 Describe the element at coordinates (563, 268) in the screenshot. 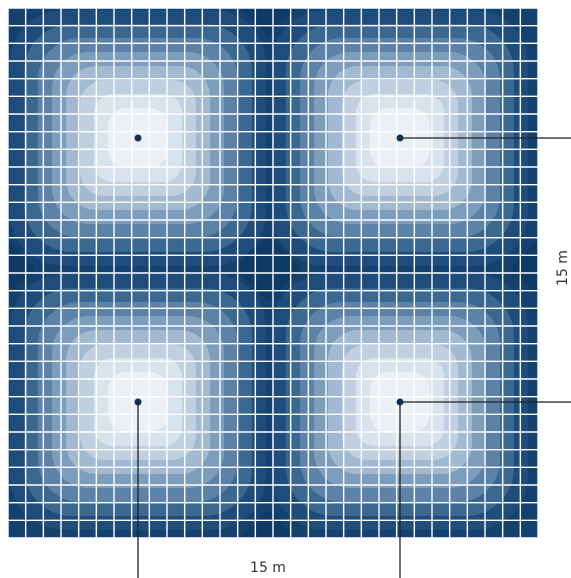

I see `height-dimension-label: 15 m` at that location.